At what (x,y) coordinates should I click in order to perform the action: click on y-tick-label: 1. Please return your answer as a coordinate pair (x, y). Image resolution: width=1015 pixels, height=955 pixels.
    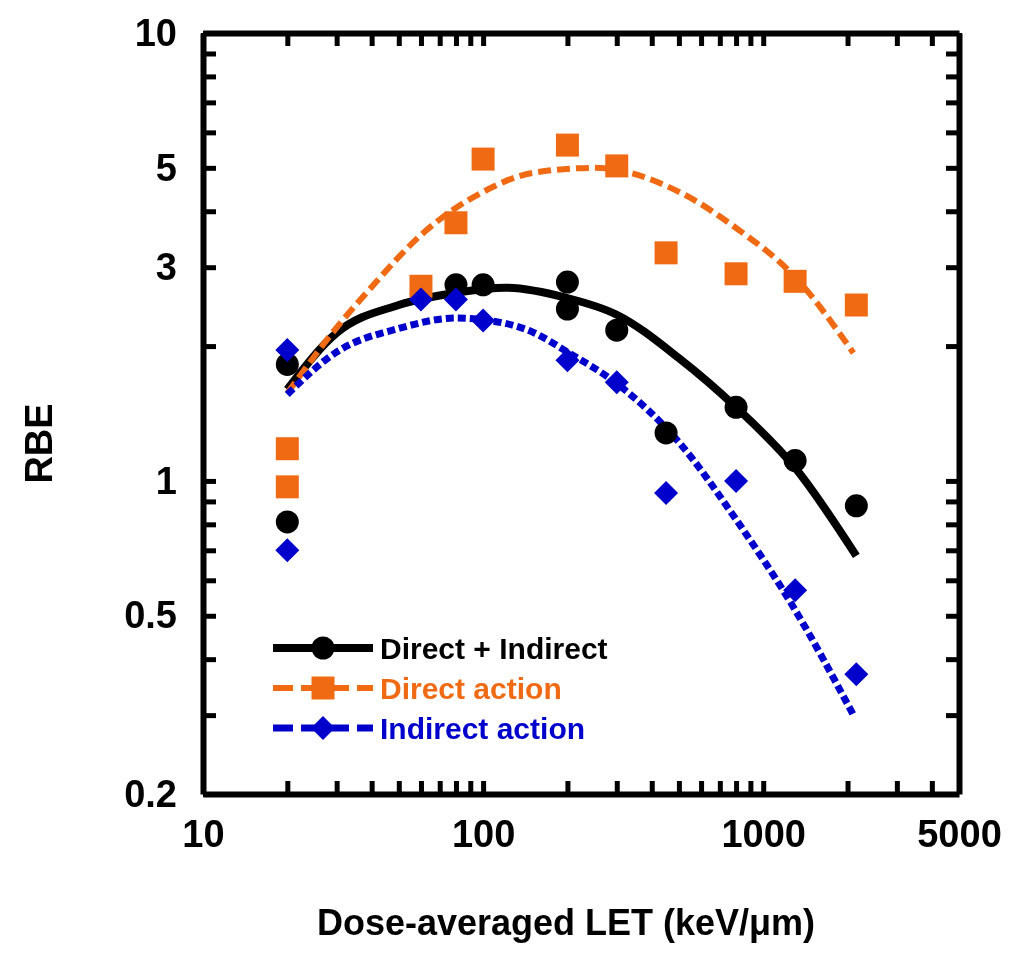
    Looking at the image, I should click on (166, 480).